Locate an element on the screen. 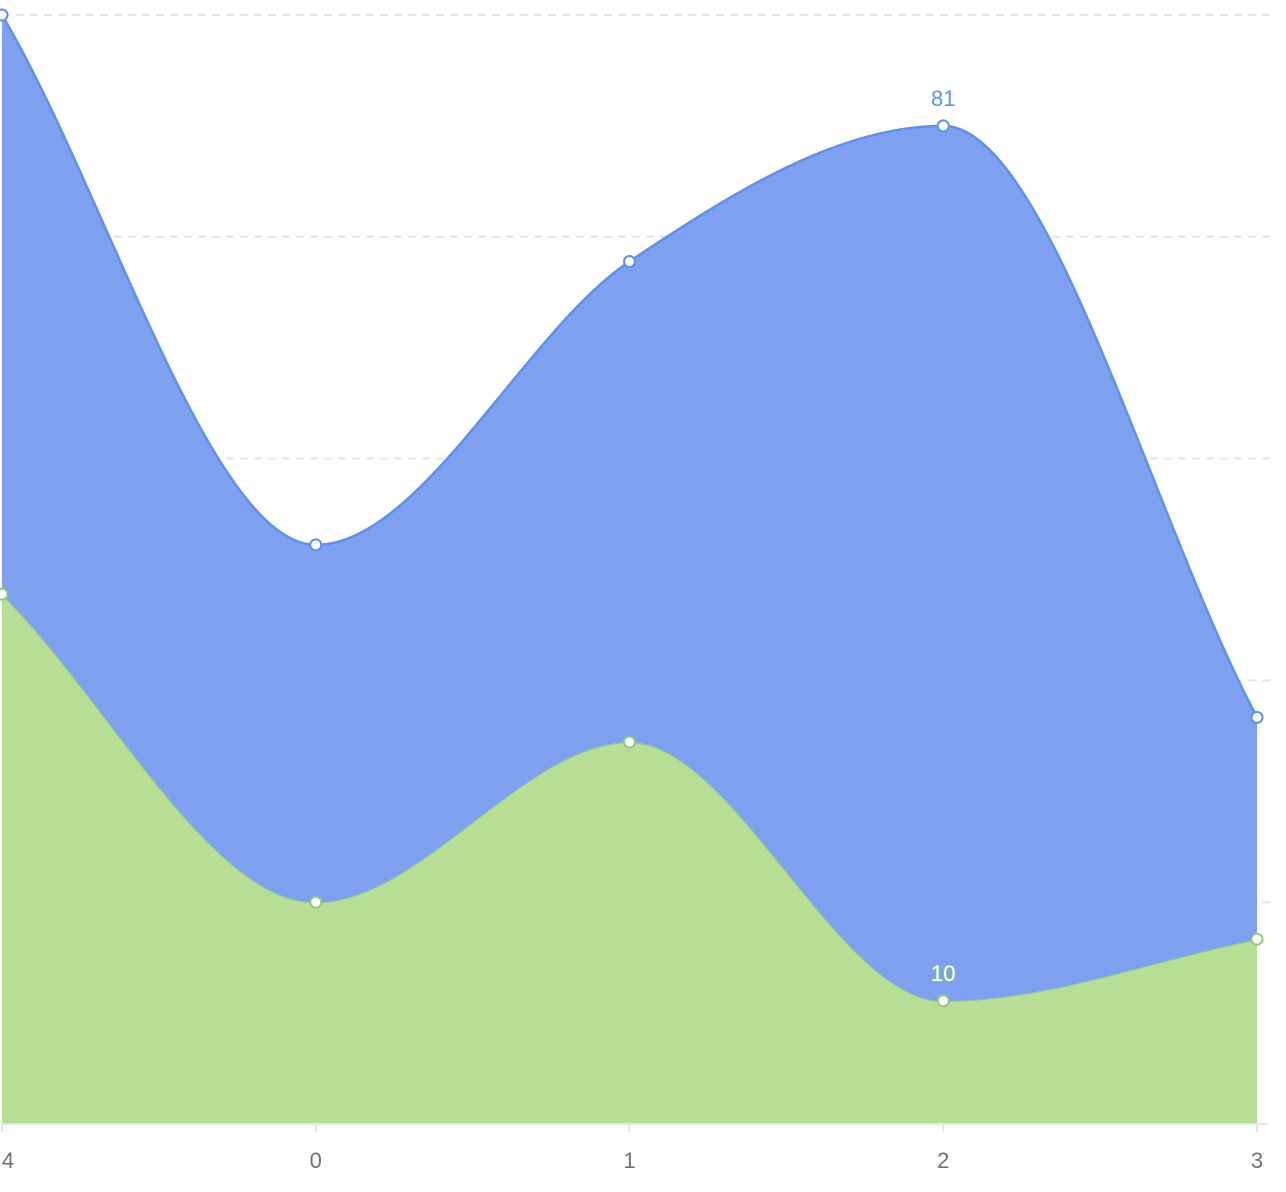 The image size is (1286, 1192). x-tick-label: 4 is located at coordinates (8, 1160).